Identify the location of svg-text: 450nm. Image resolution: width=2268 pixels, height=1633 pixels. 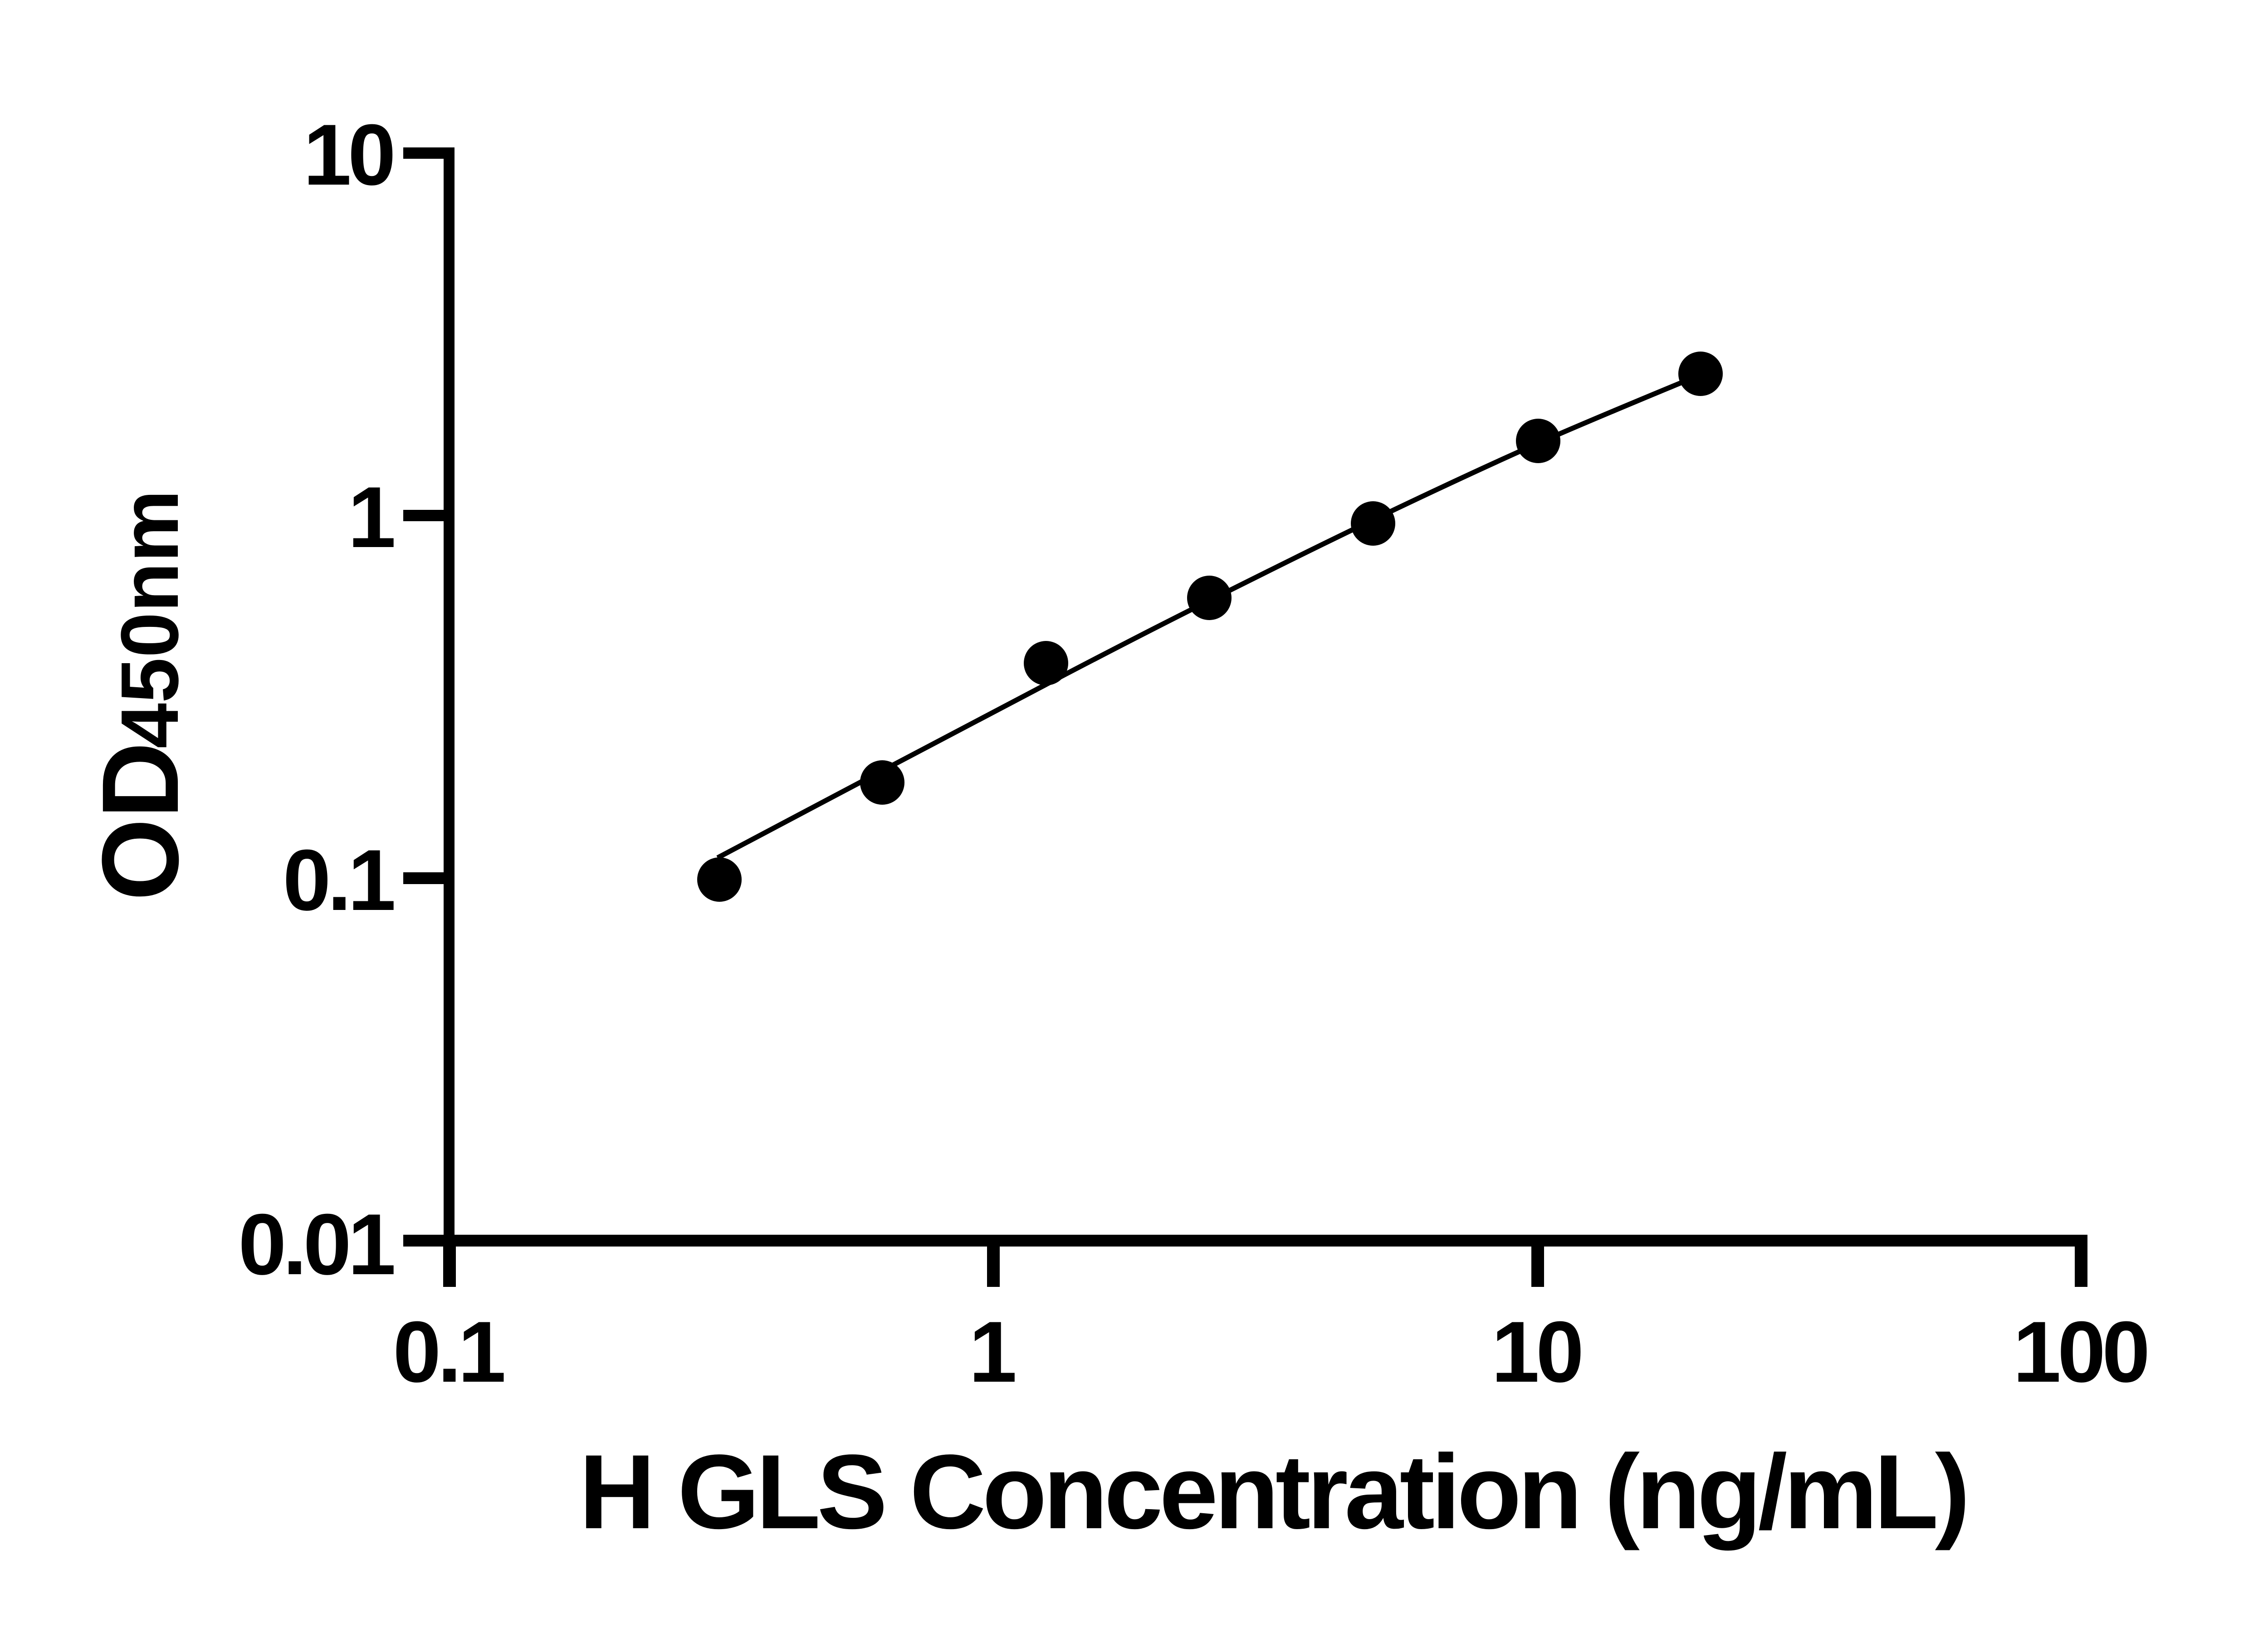
(150, 619).